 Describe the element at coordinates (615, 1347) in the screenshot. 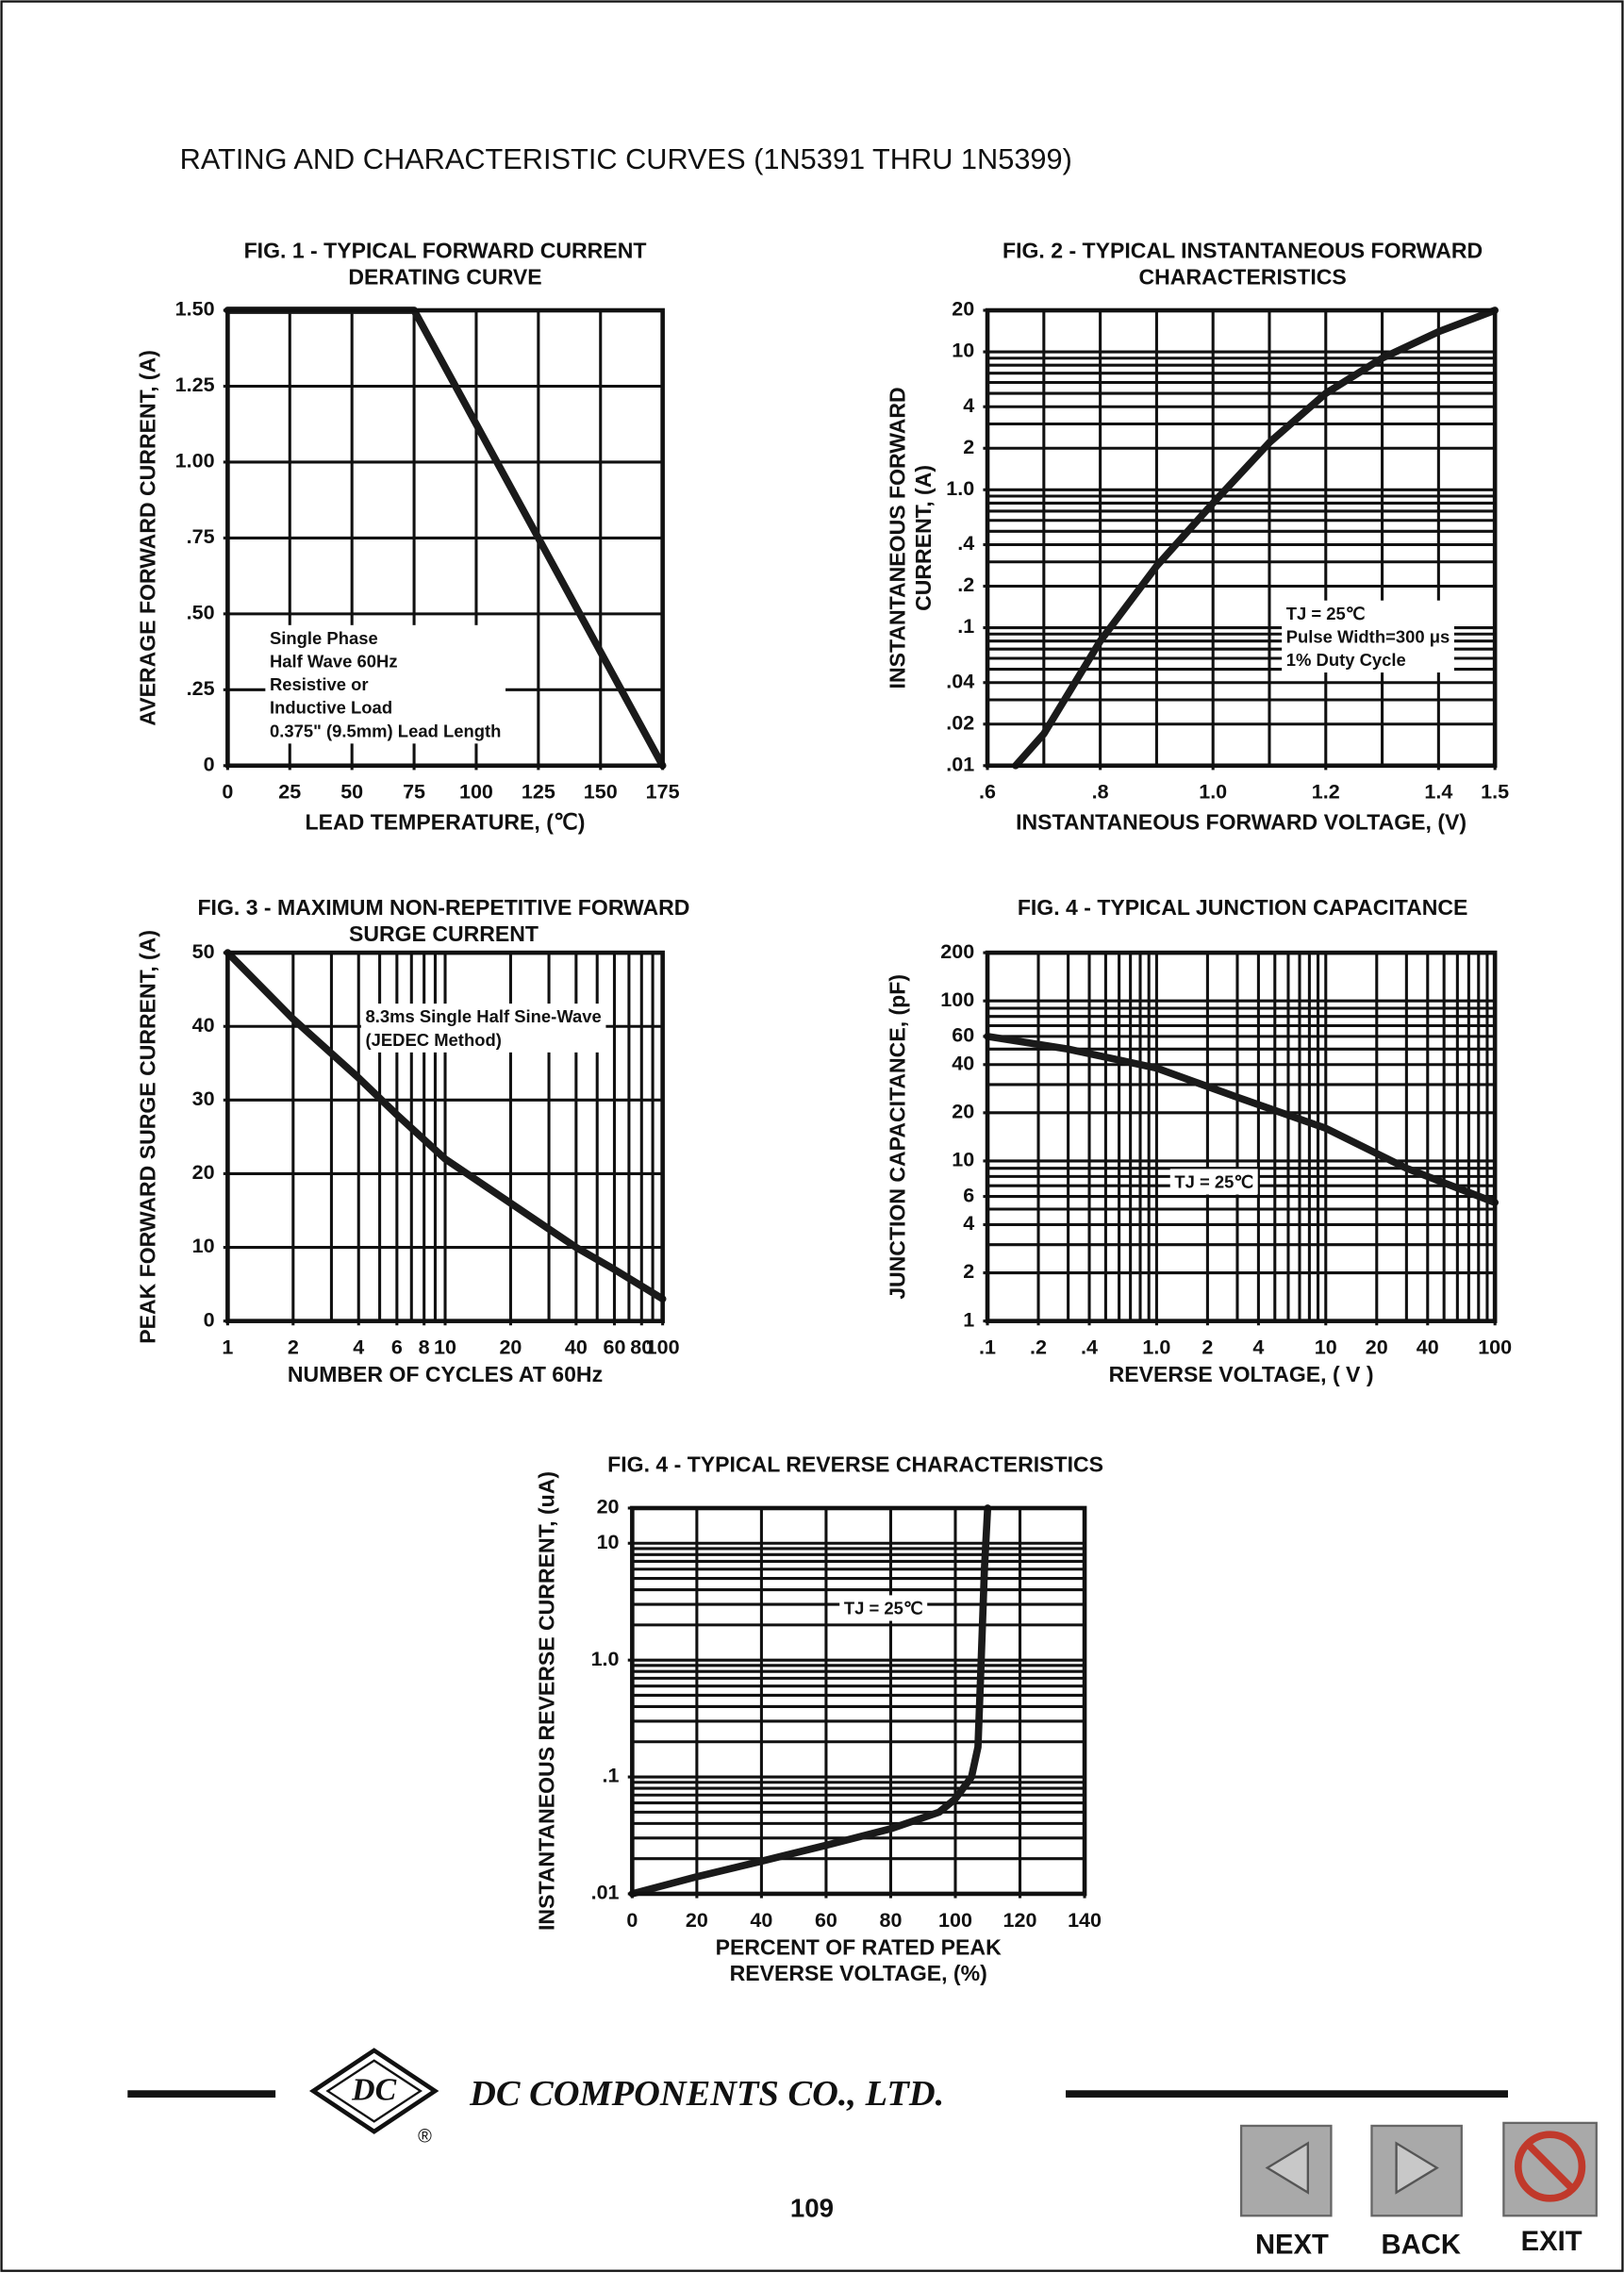

I see `x-tick-label: 60` at that location.